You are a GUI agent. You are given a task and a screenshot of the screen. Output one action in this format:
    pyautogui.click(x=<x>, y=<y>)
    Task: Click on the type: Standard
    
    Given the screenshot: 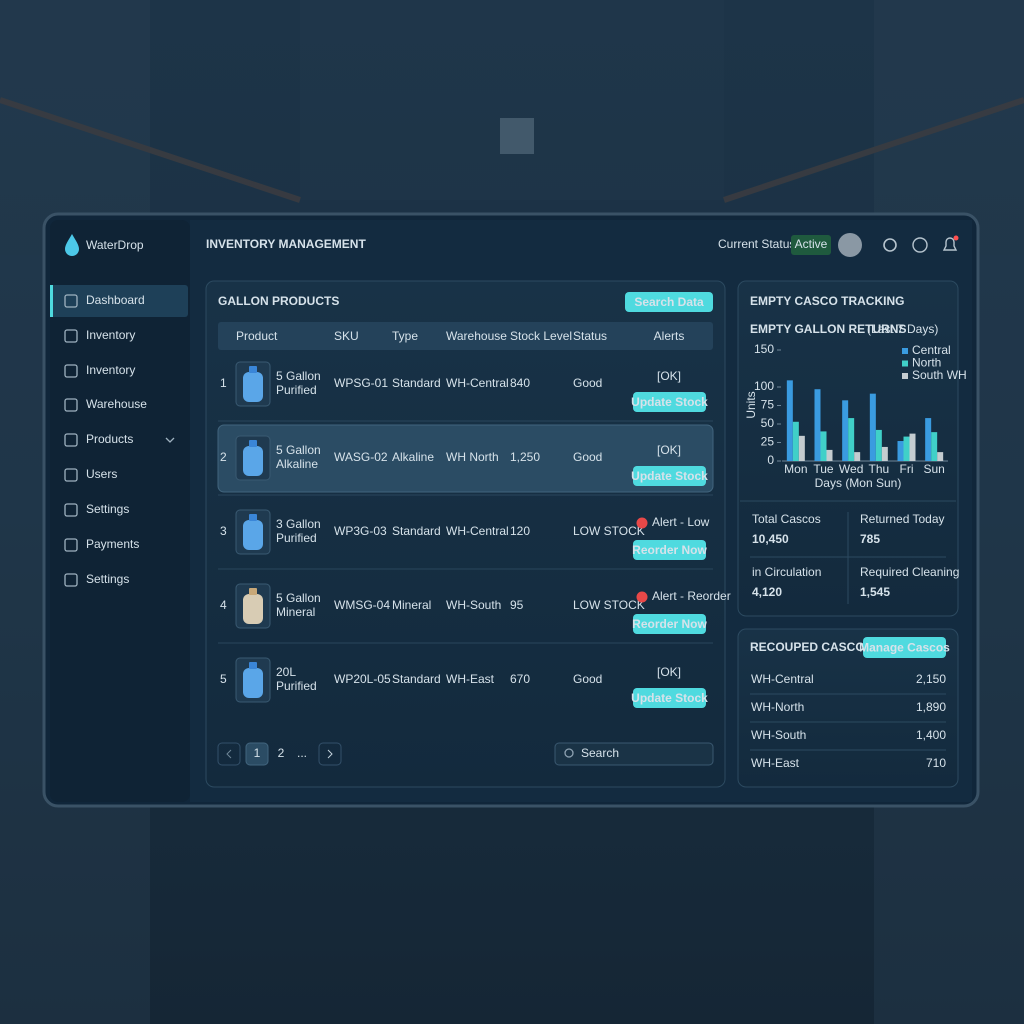 What is the action you would take?
    pyautogui.click(x=416, y=679)
    